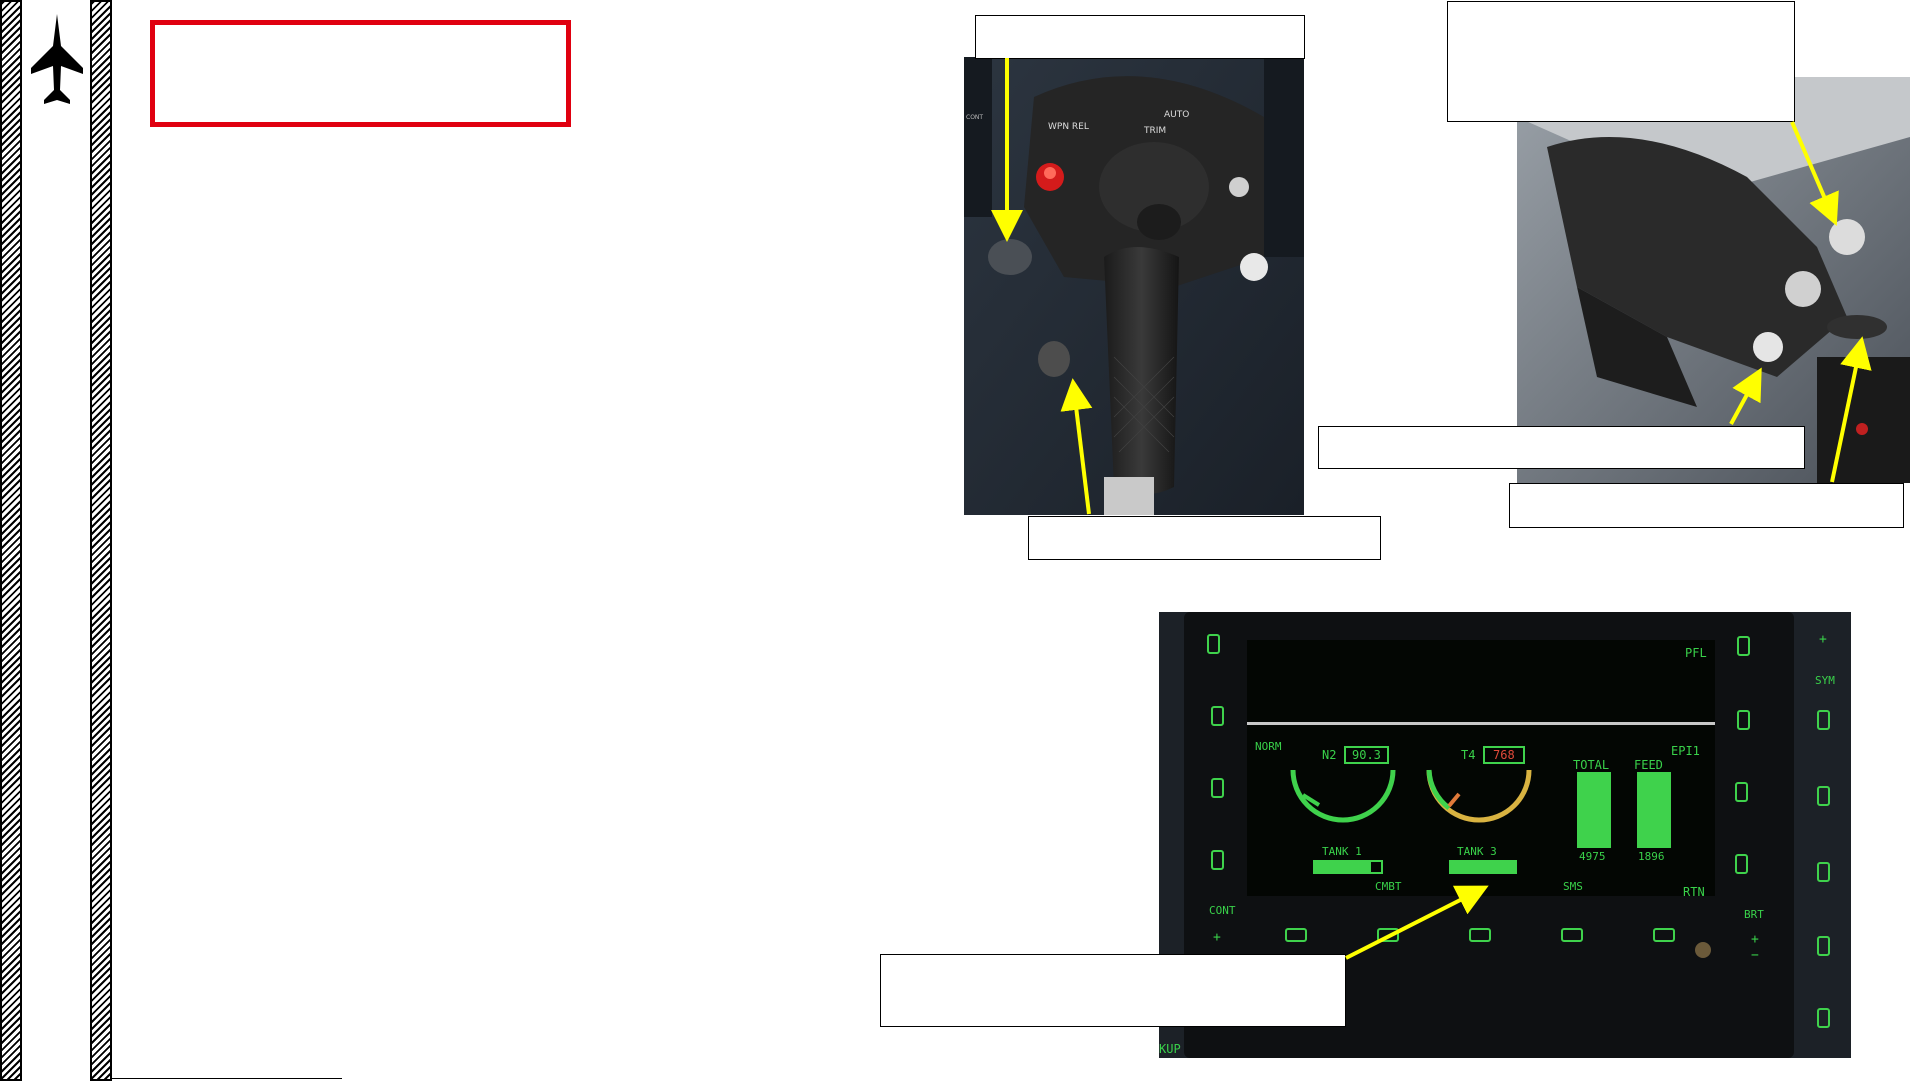 The height and width of the screenshot is (1081, 1921). I want to click on osb-label-cmbt: CMBT, so click(1388, 886).